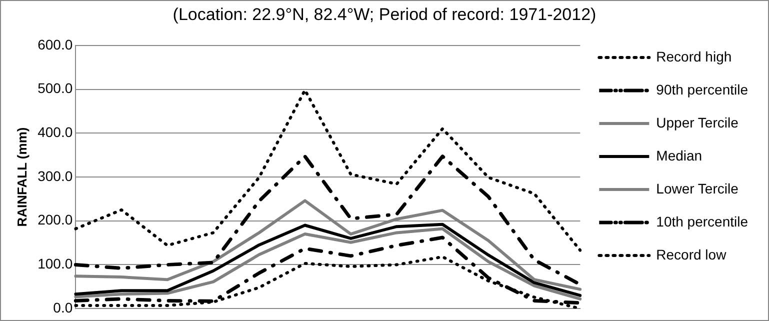 The width and height of the screenshot is (769, 321). I want to click on legend-label: Record high, so click(694, 56).